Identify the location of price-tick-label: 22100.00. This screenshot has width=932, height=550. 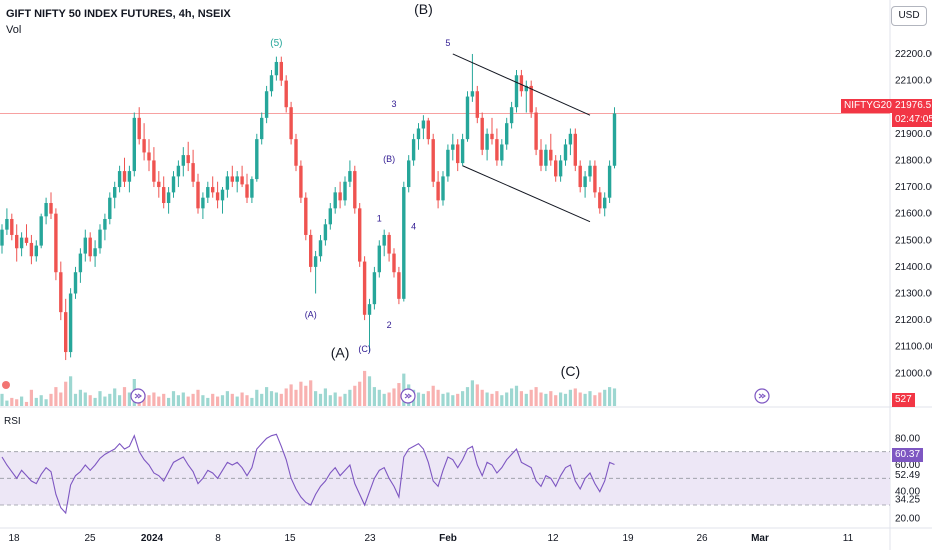
(913, 81).